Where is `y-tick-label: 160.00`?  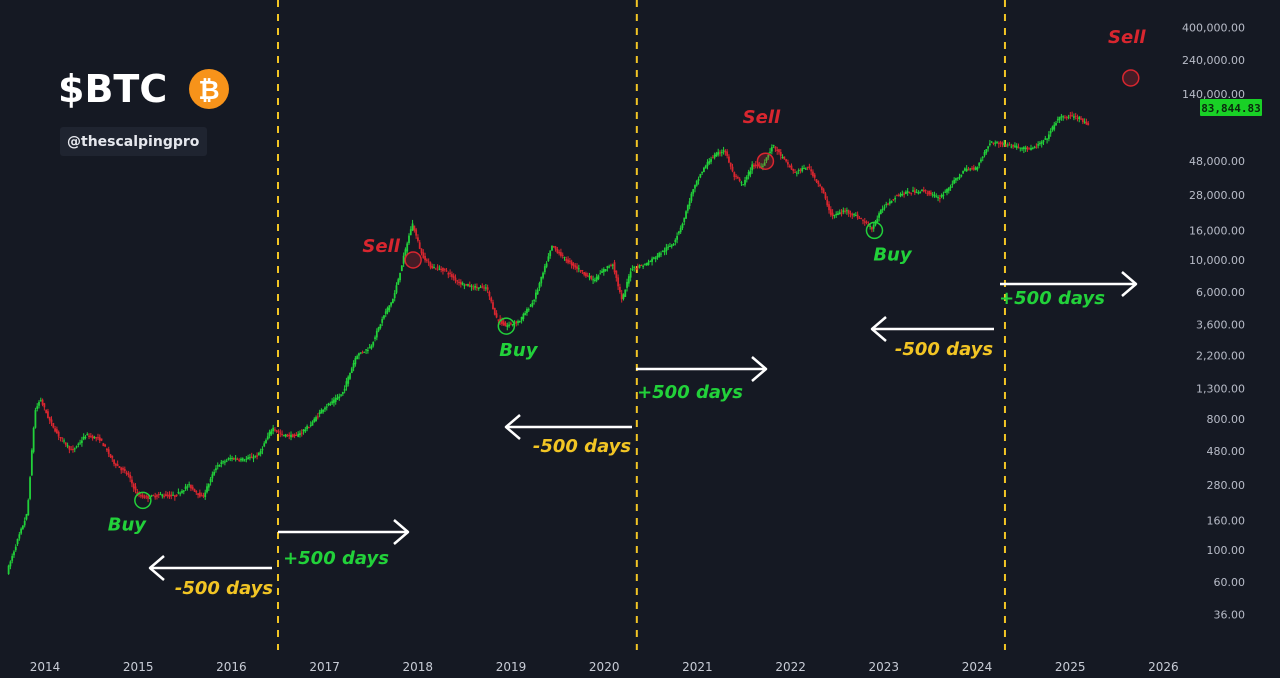 y-tick-label: 160.00 is located at coordinates (1226, 520).